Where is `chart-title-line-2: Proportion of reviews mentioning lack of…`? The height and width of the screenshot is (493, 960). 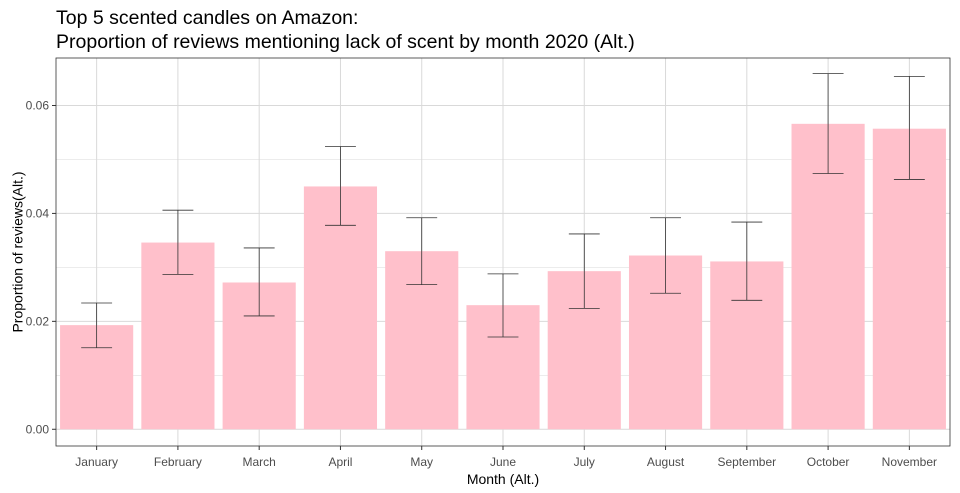
chart-title-line-2: Proportion of reviews mentioning lack of… is located at coordinates (345, 42).